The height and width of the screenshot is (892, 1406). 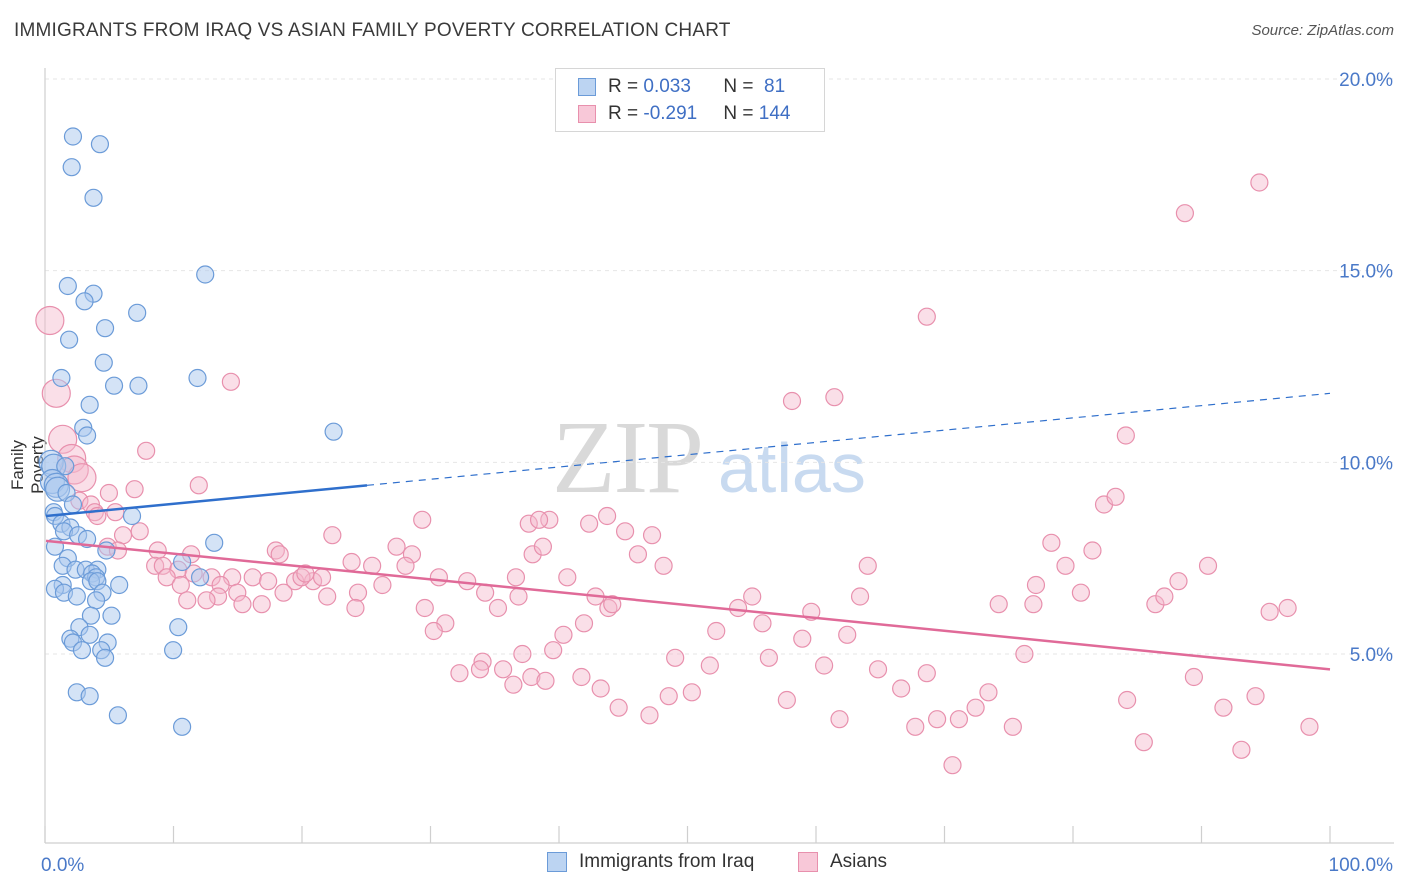 What do you see at coordinates (772, 86) in the screenshot?
I see `legend-n-value: 81` at bounding box center [772, 86].